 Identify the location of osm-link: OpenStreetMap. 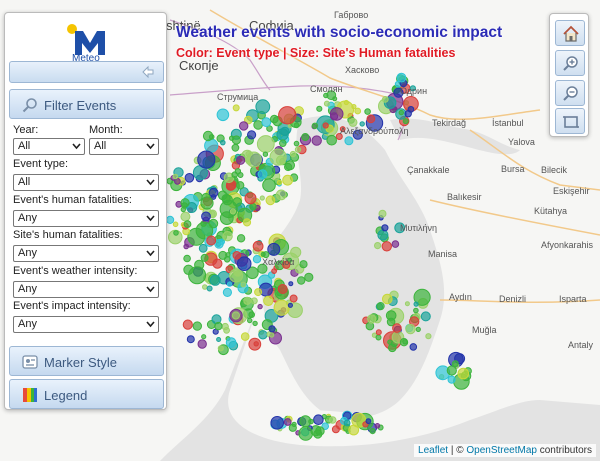
(501, 450).